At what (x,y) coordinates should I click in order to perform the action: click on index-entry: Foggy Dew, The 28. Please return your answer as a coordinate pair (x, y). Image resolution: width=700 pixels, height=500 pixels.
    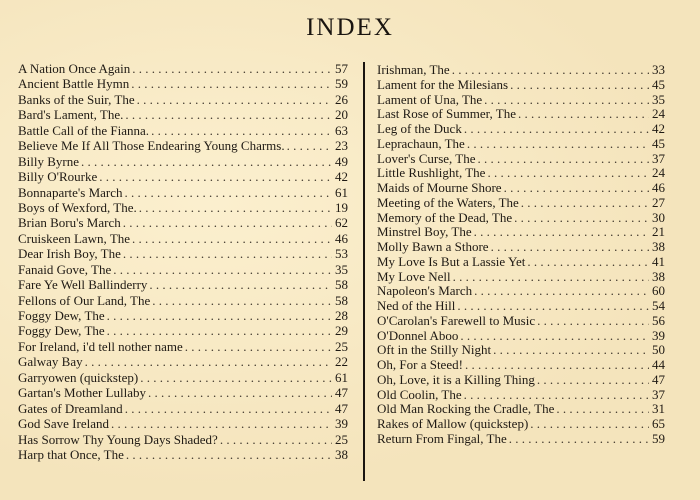
    Looking at the image, I should click on (183, 315).